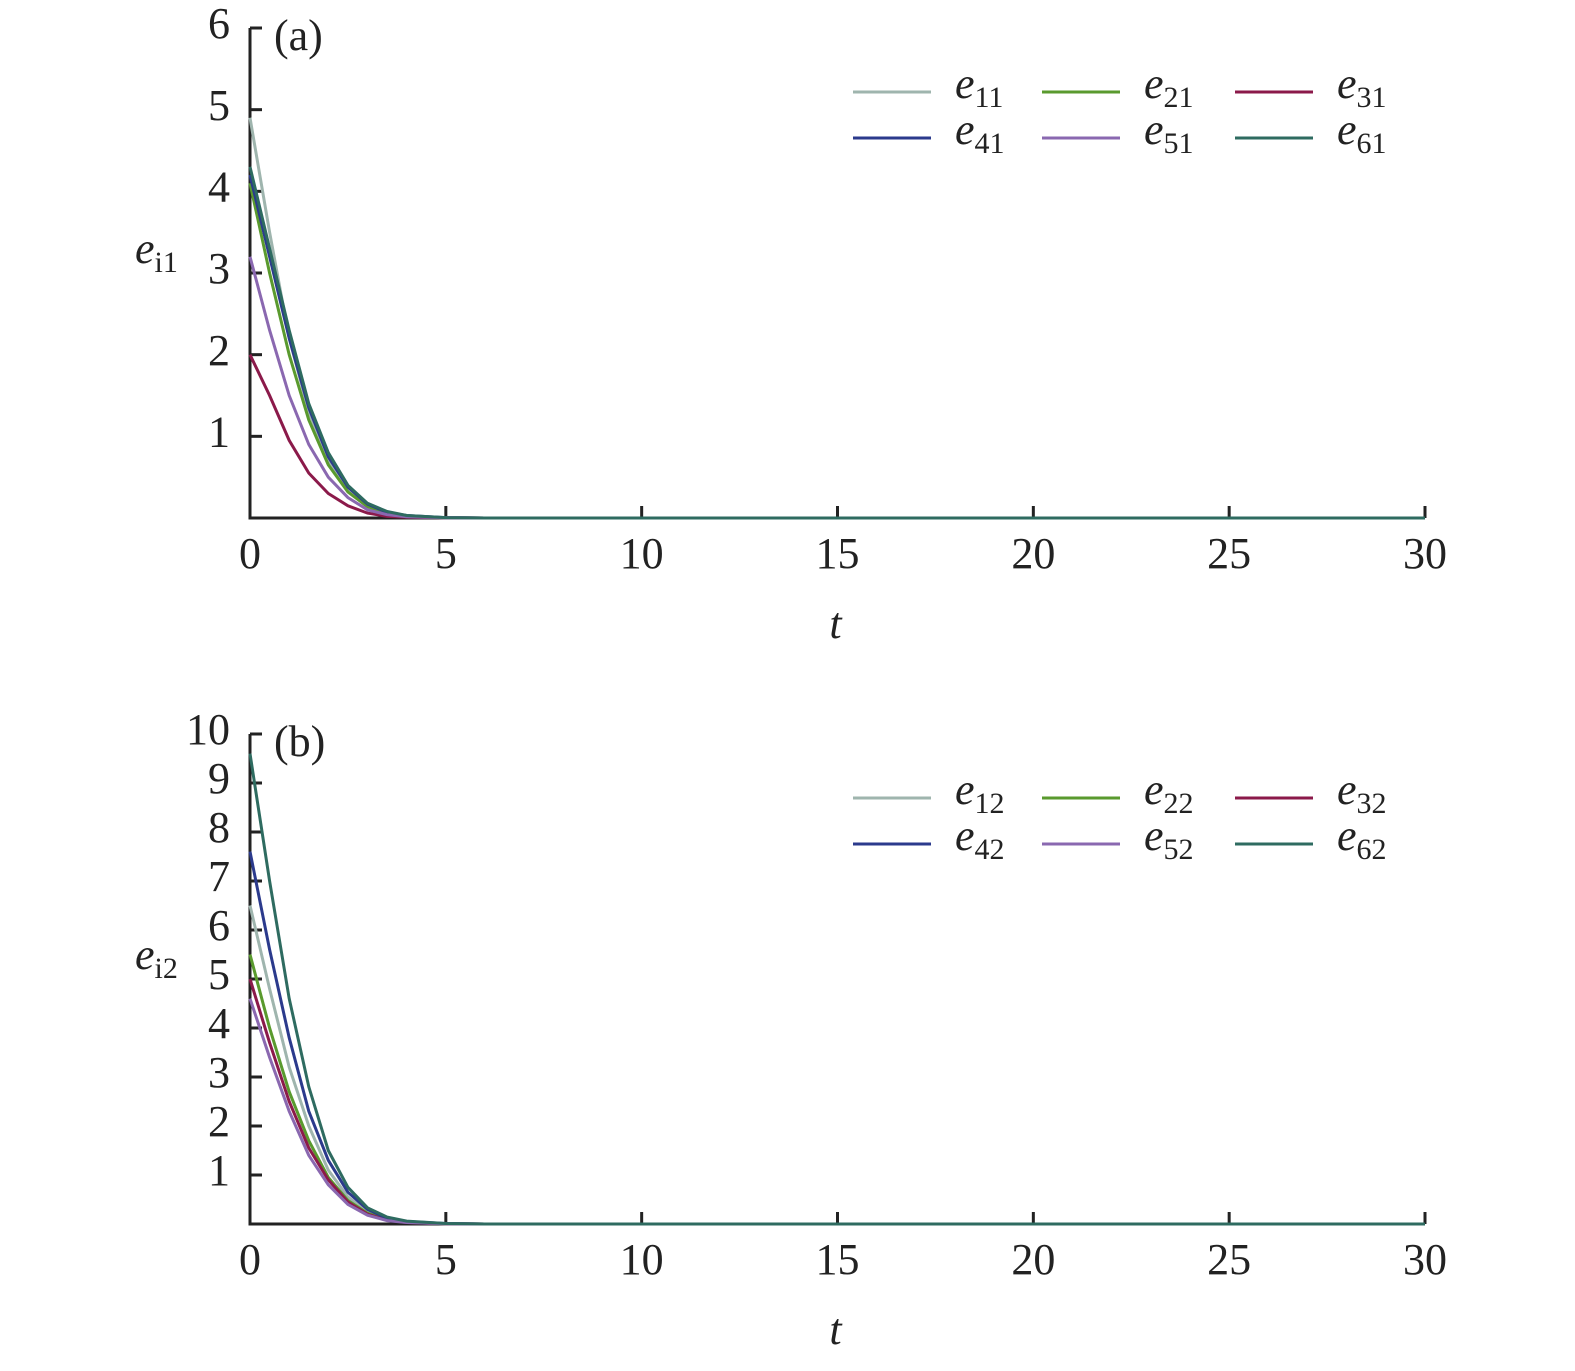 The height and width of the screenshot is (1371, 1575). Describe the element at coordinates (156, 957) in the screenshot. I see `y-axis-label: ei2` at that location.